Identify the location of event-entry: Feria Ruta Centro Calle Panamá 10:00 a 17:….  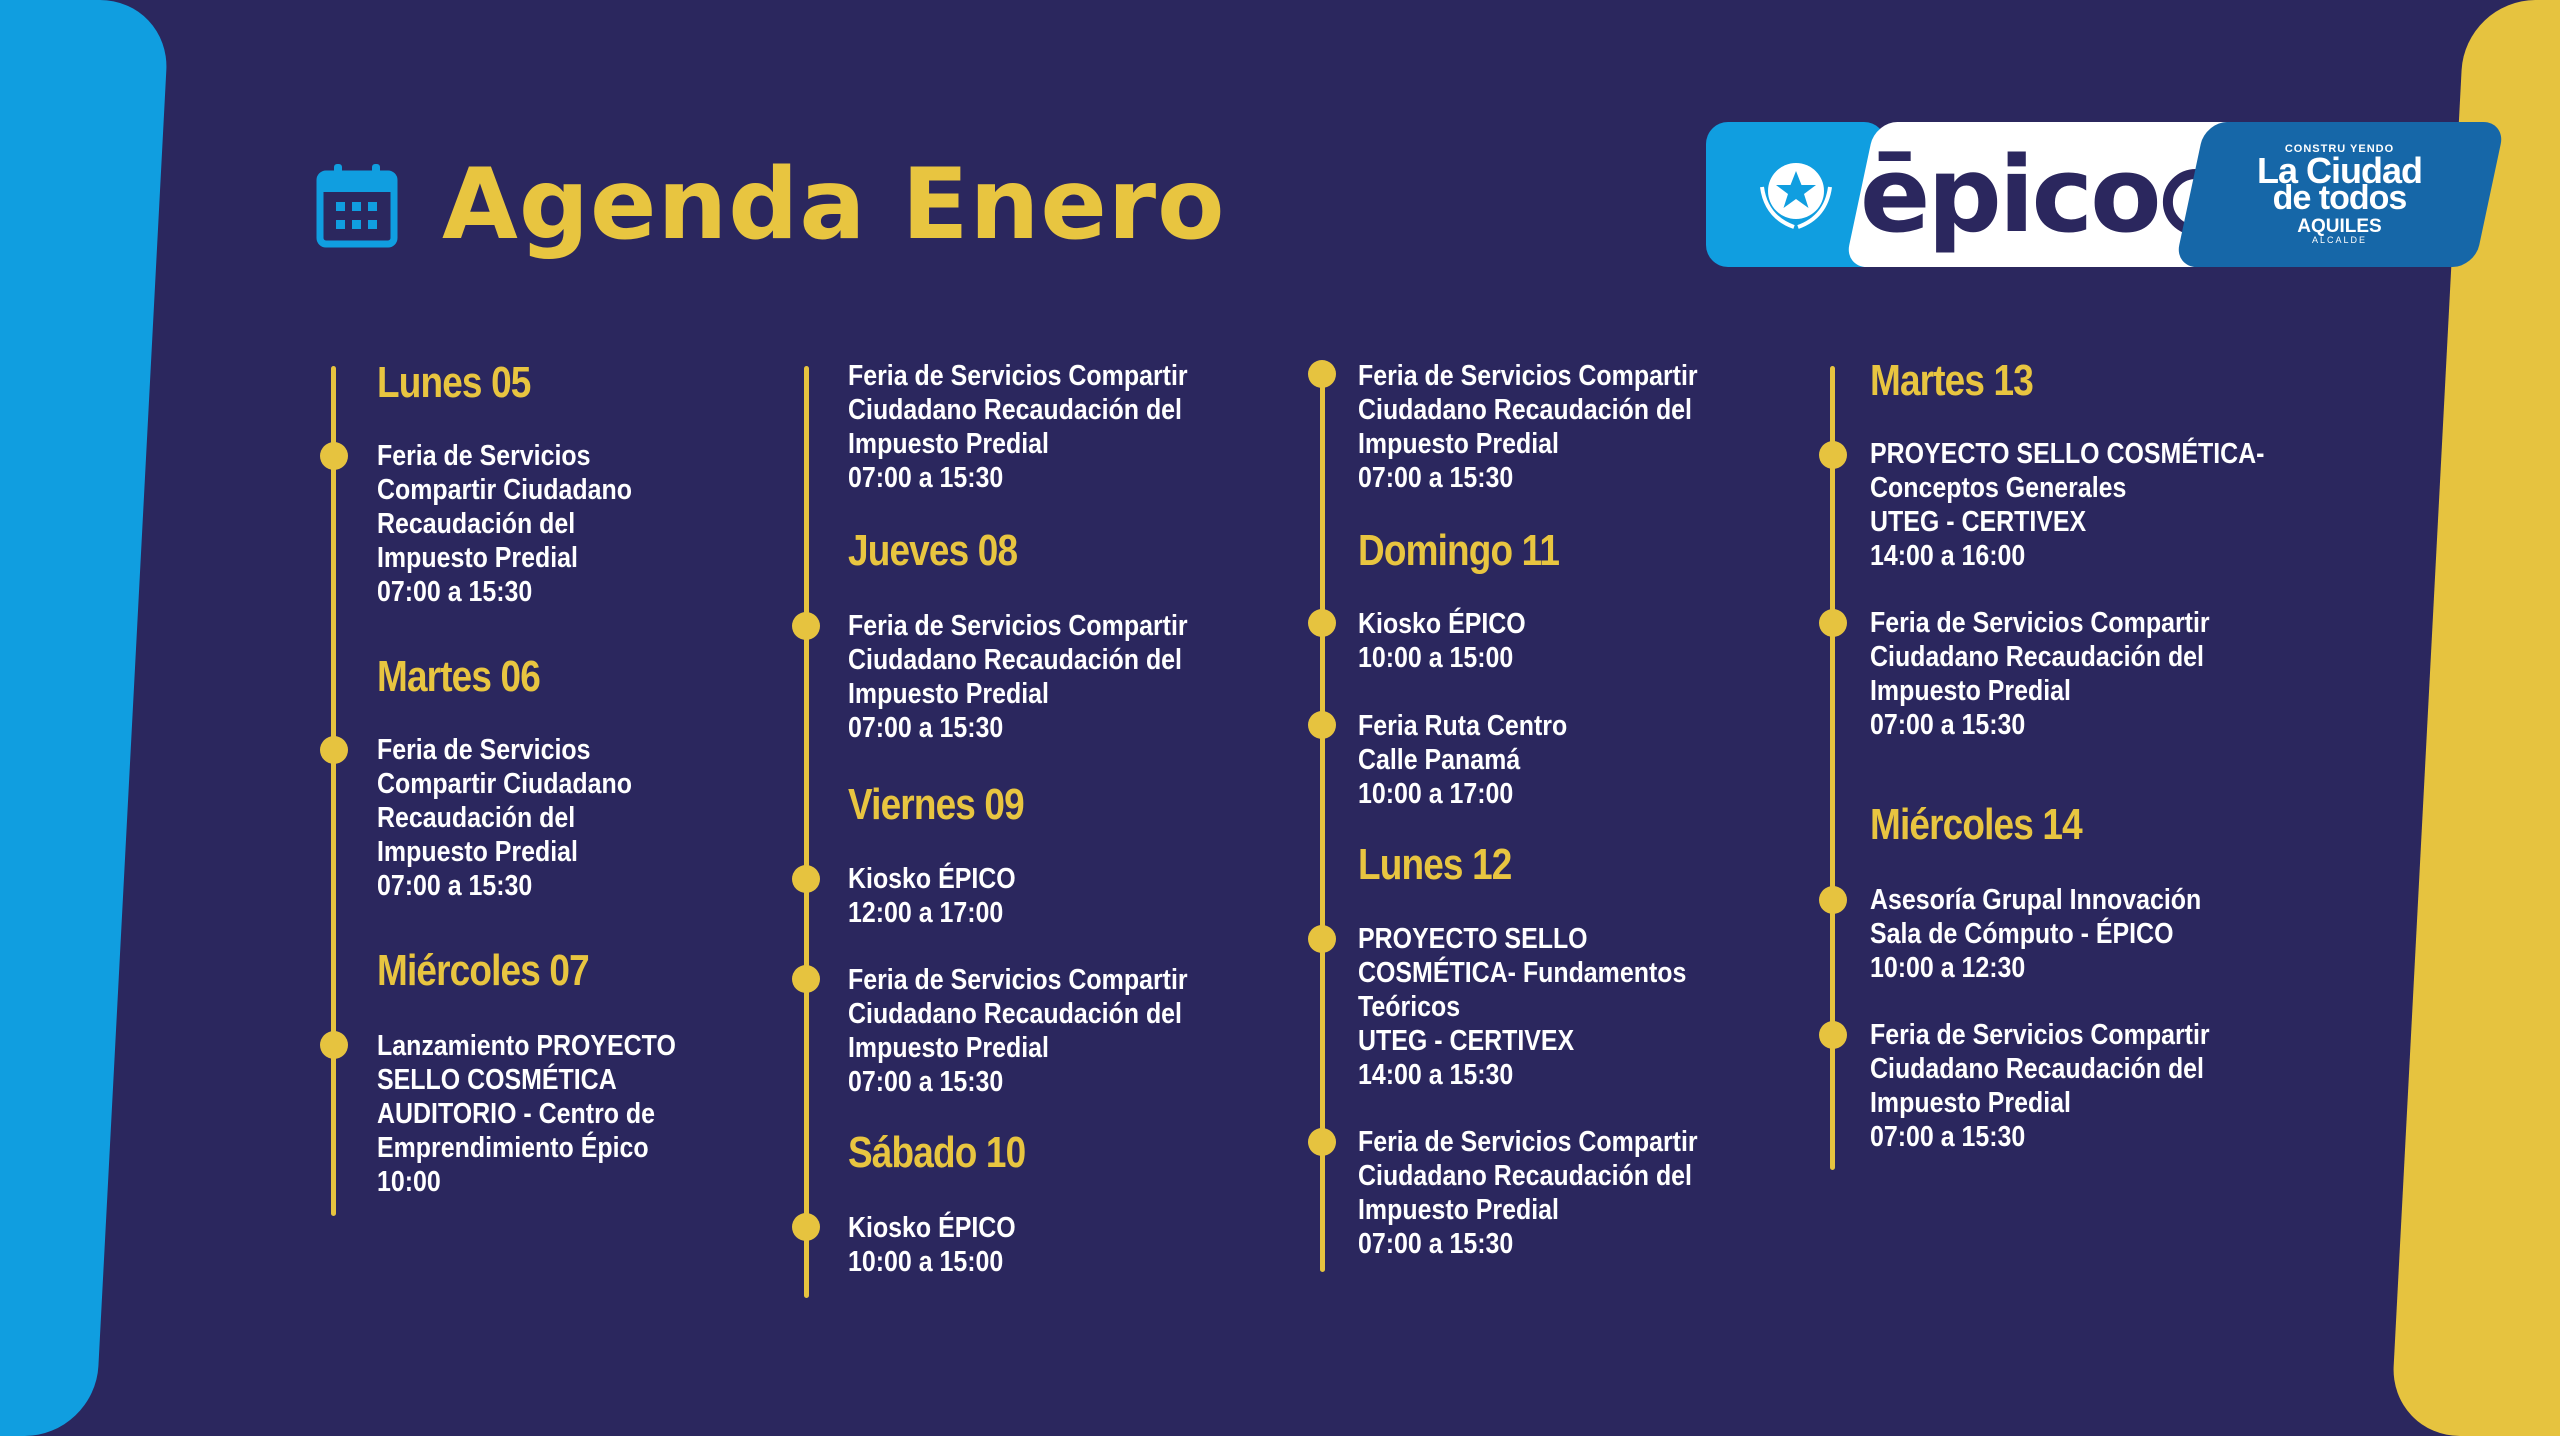
(1463, 760).